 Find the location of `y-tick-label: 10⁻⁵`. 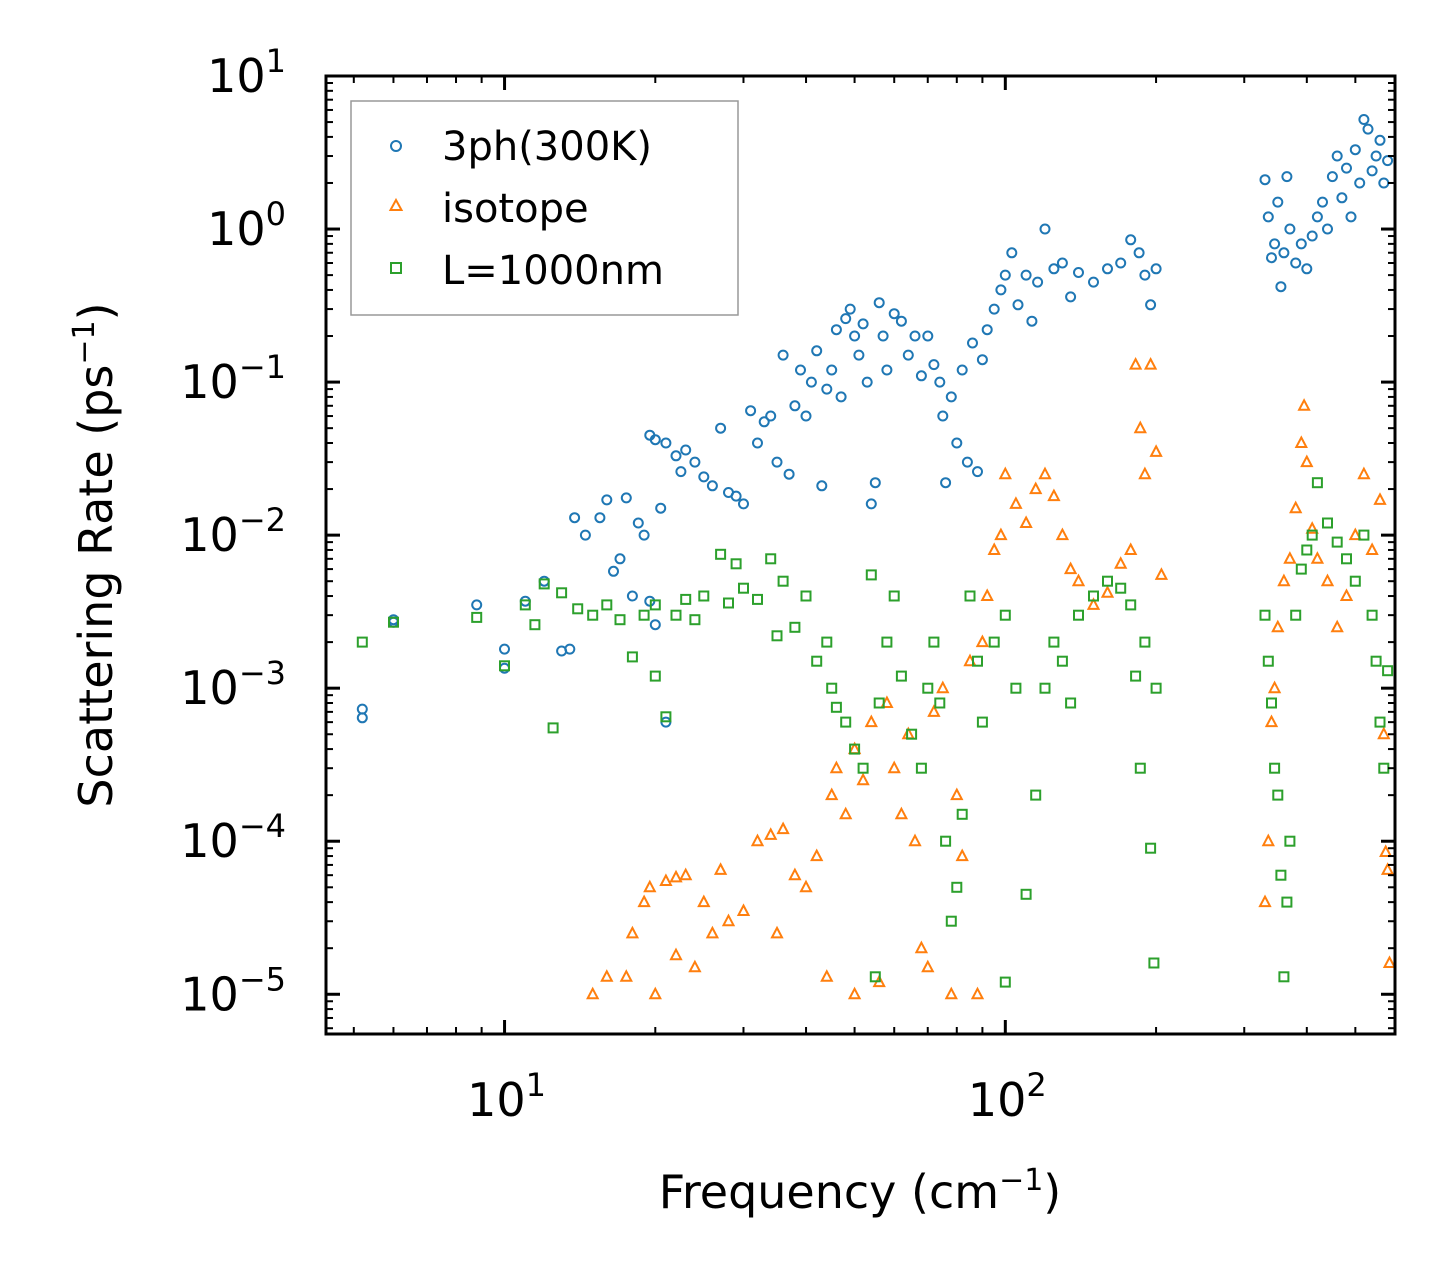

y-tick-label: 10⁻⁵ is located at coordinates (233, 990).